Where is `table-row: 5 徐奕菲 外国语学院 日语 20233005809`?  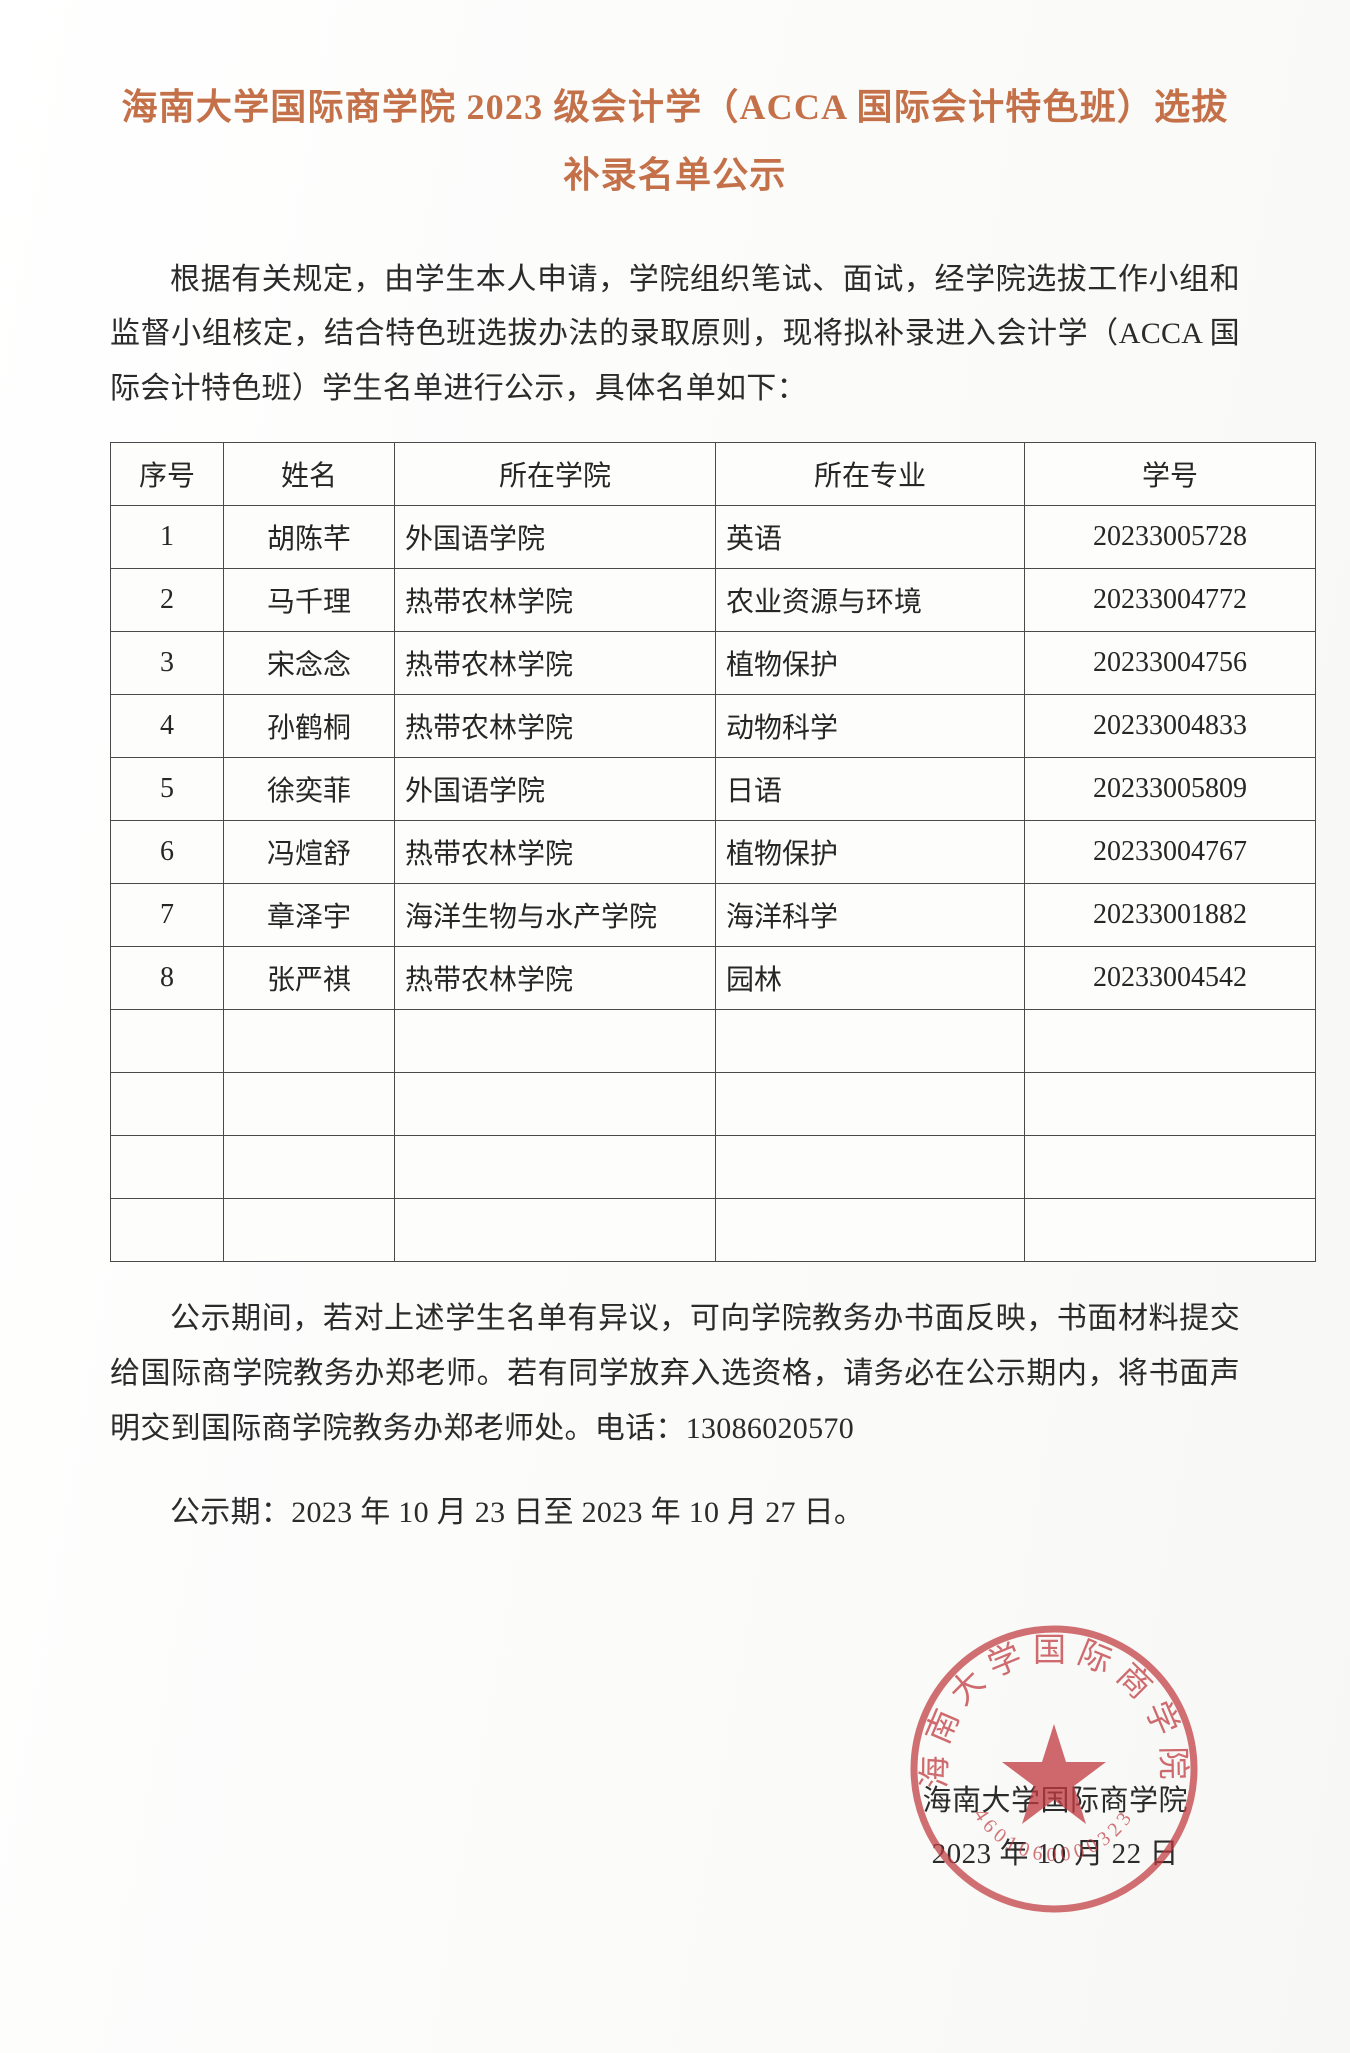 table-row: 5 徐奕菲 外国语学院 日语 20233005809 is located at coordinates (713, 789).